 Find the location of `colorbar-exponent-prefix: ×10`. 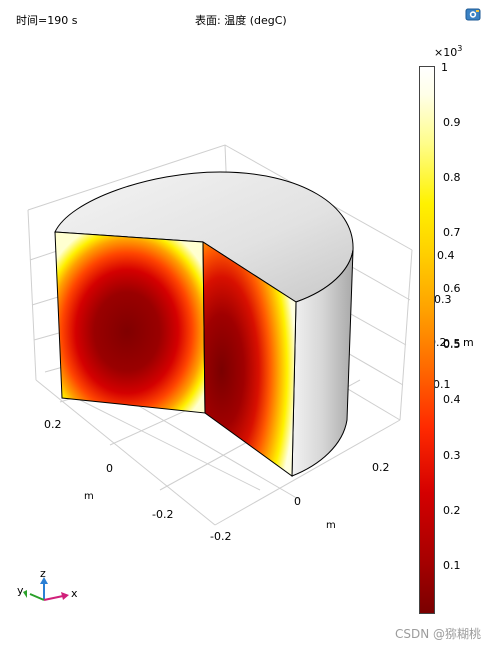

colorbar-exponent-prefix: ×10 is located at coordinates (446, 52).